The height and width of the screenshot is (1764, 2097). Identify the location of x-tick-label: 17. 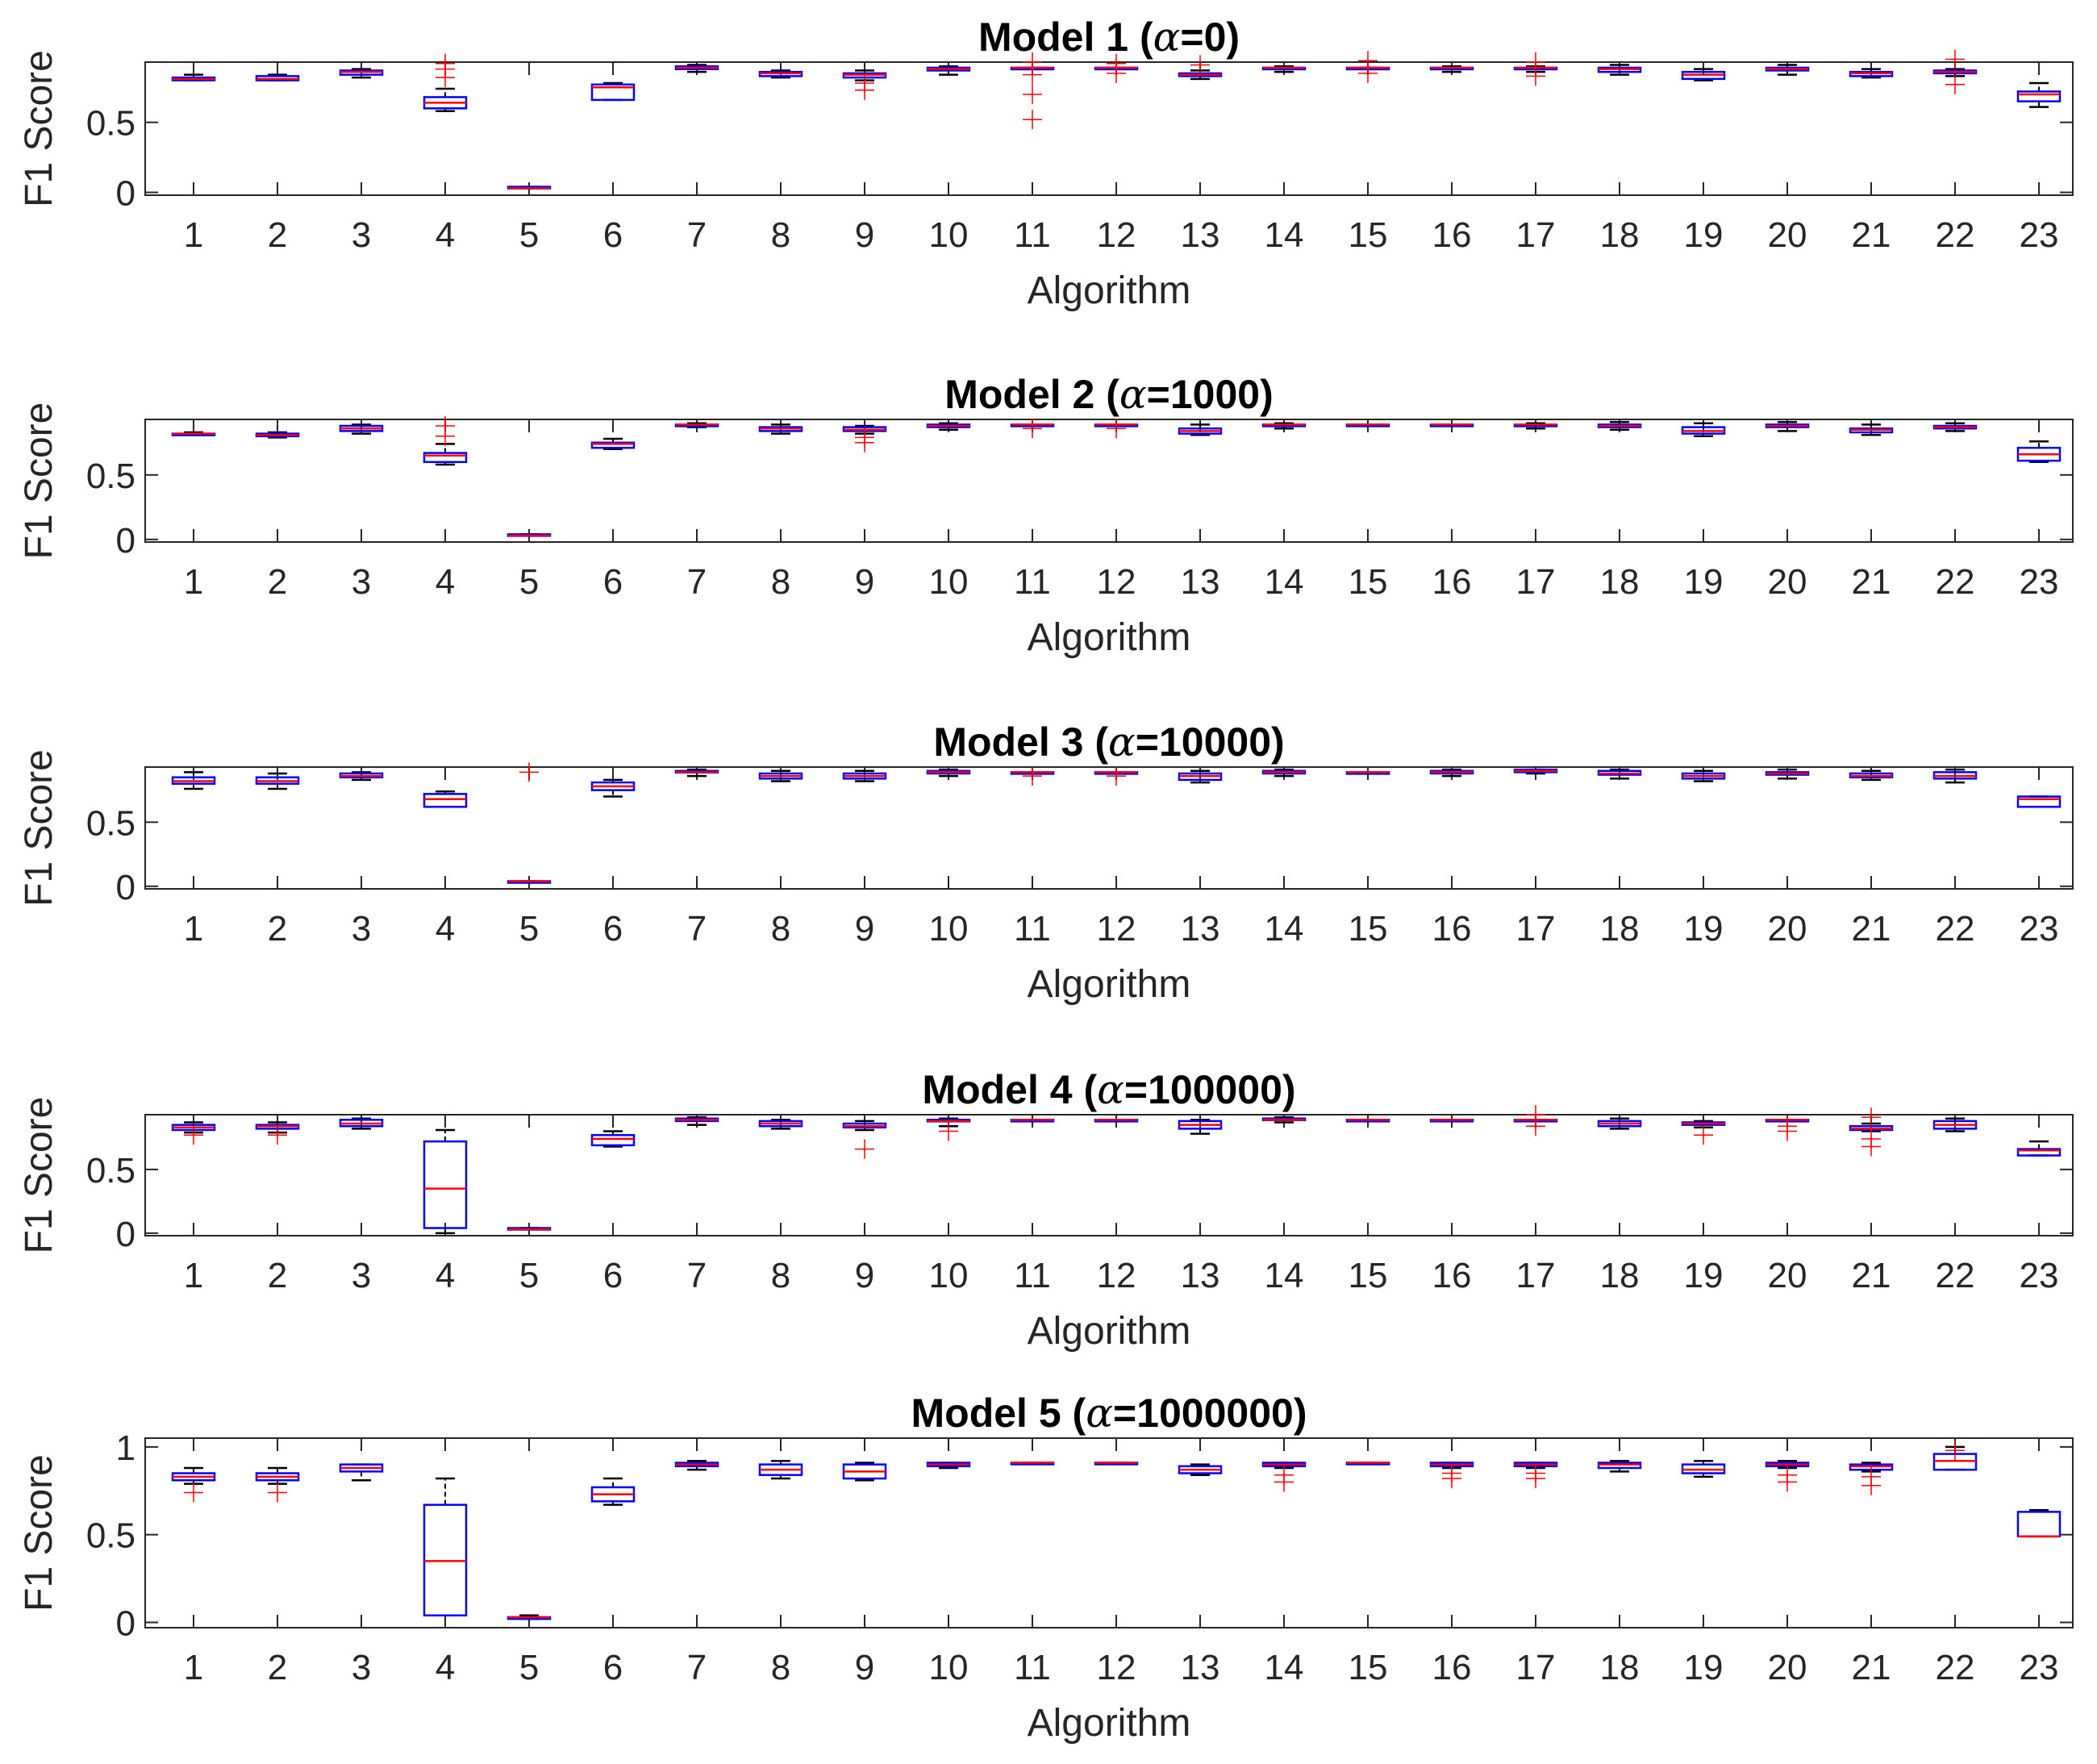
(1536, 1668).